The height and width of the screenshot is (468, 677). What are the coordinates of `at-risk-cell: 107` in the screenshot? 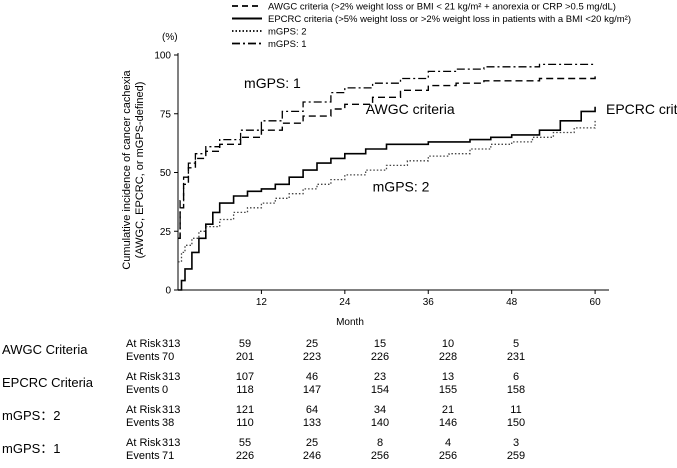 It's located at (245, 377).